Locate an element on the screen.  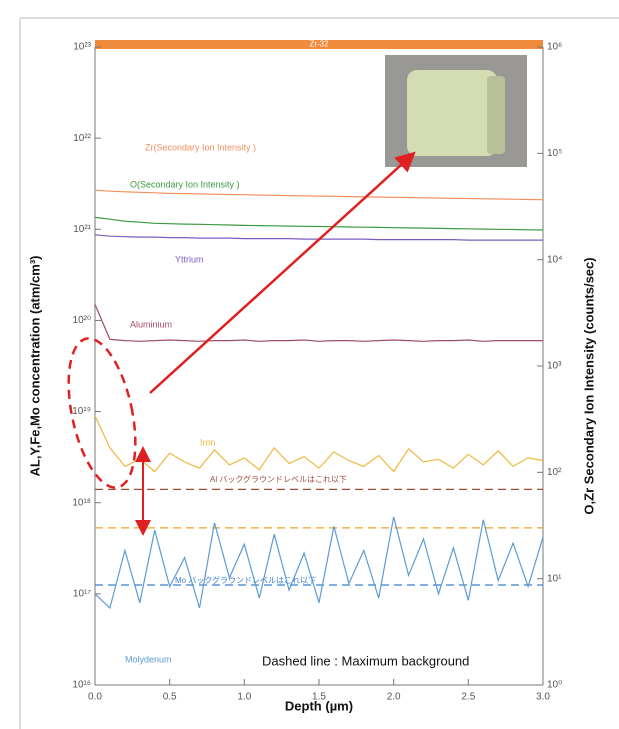
sample-photo is located at coordinates (456, 111).